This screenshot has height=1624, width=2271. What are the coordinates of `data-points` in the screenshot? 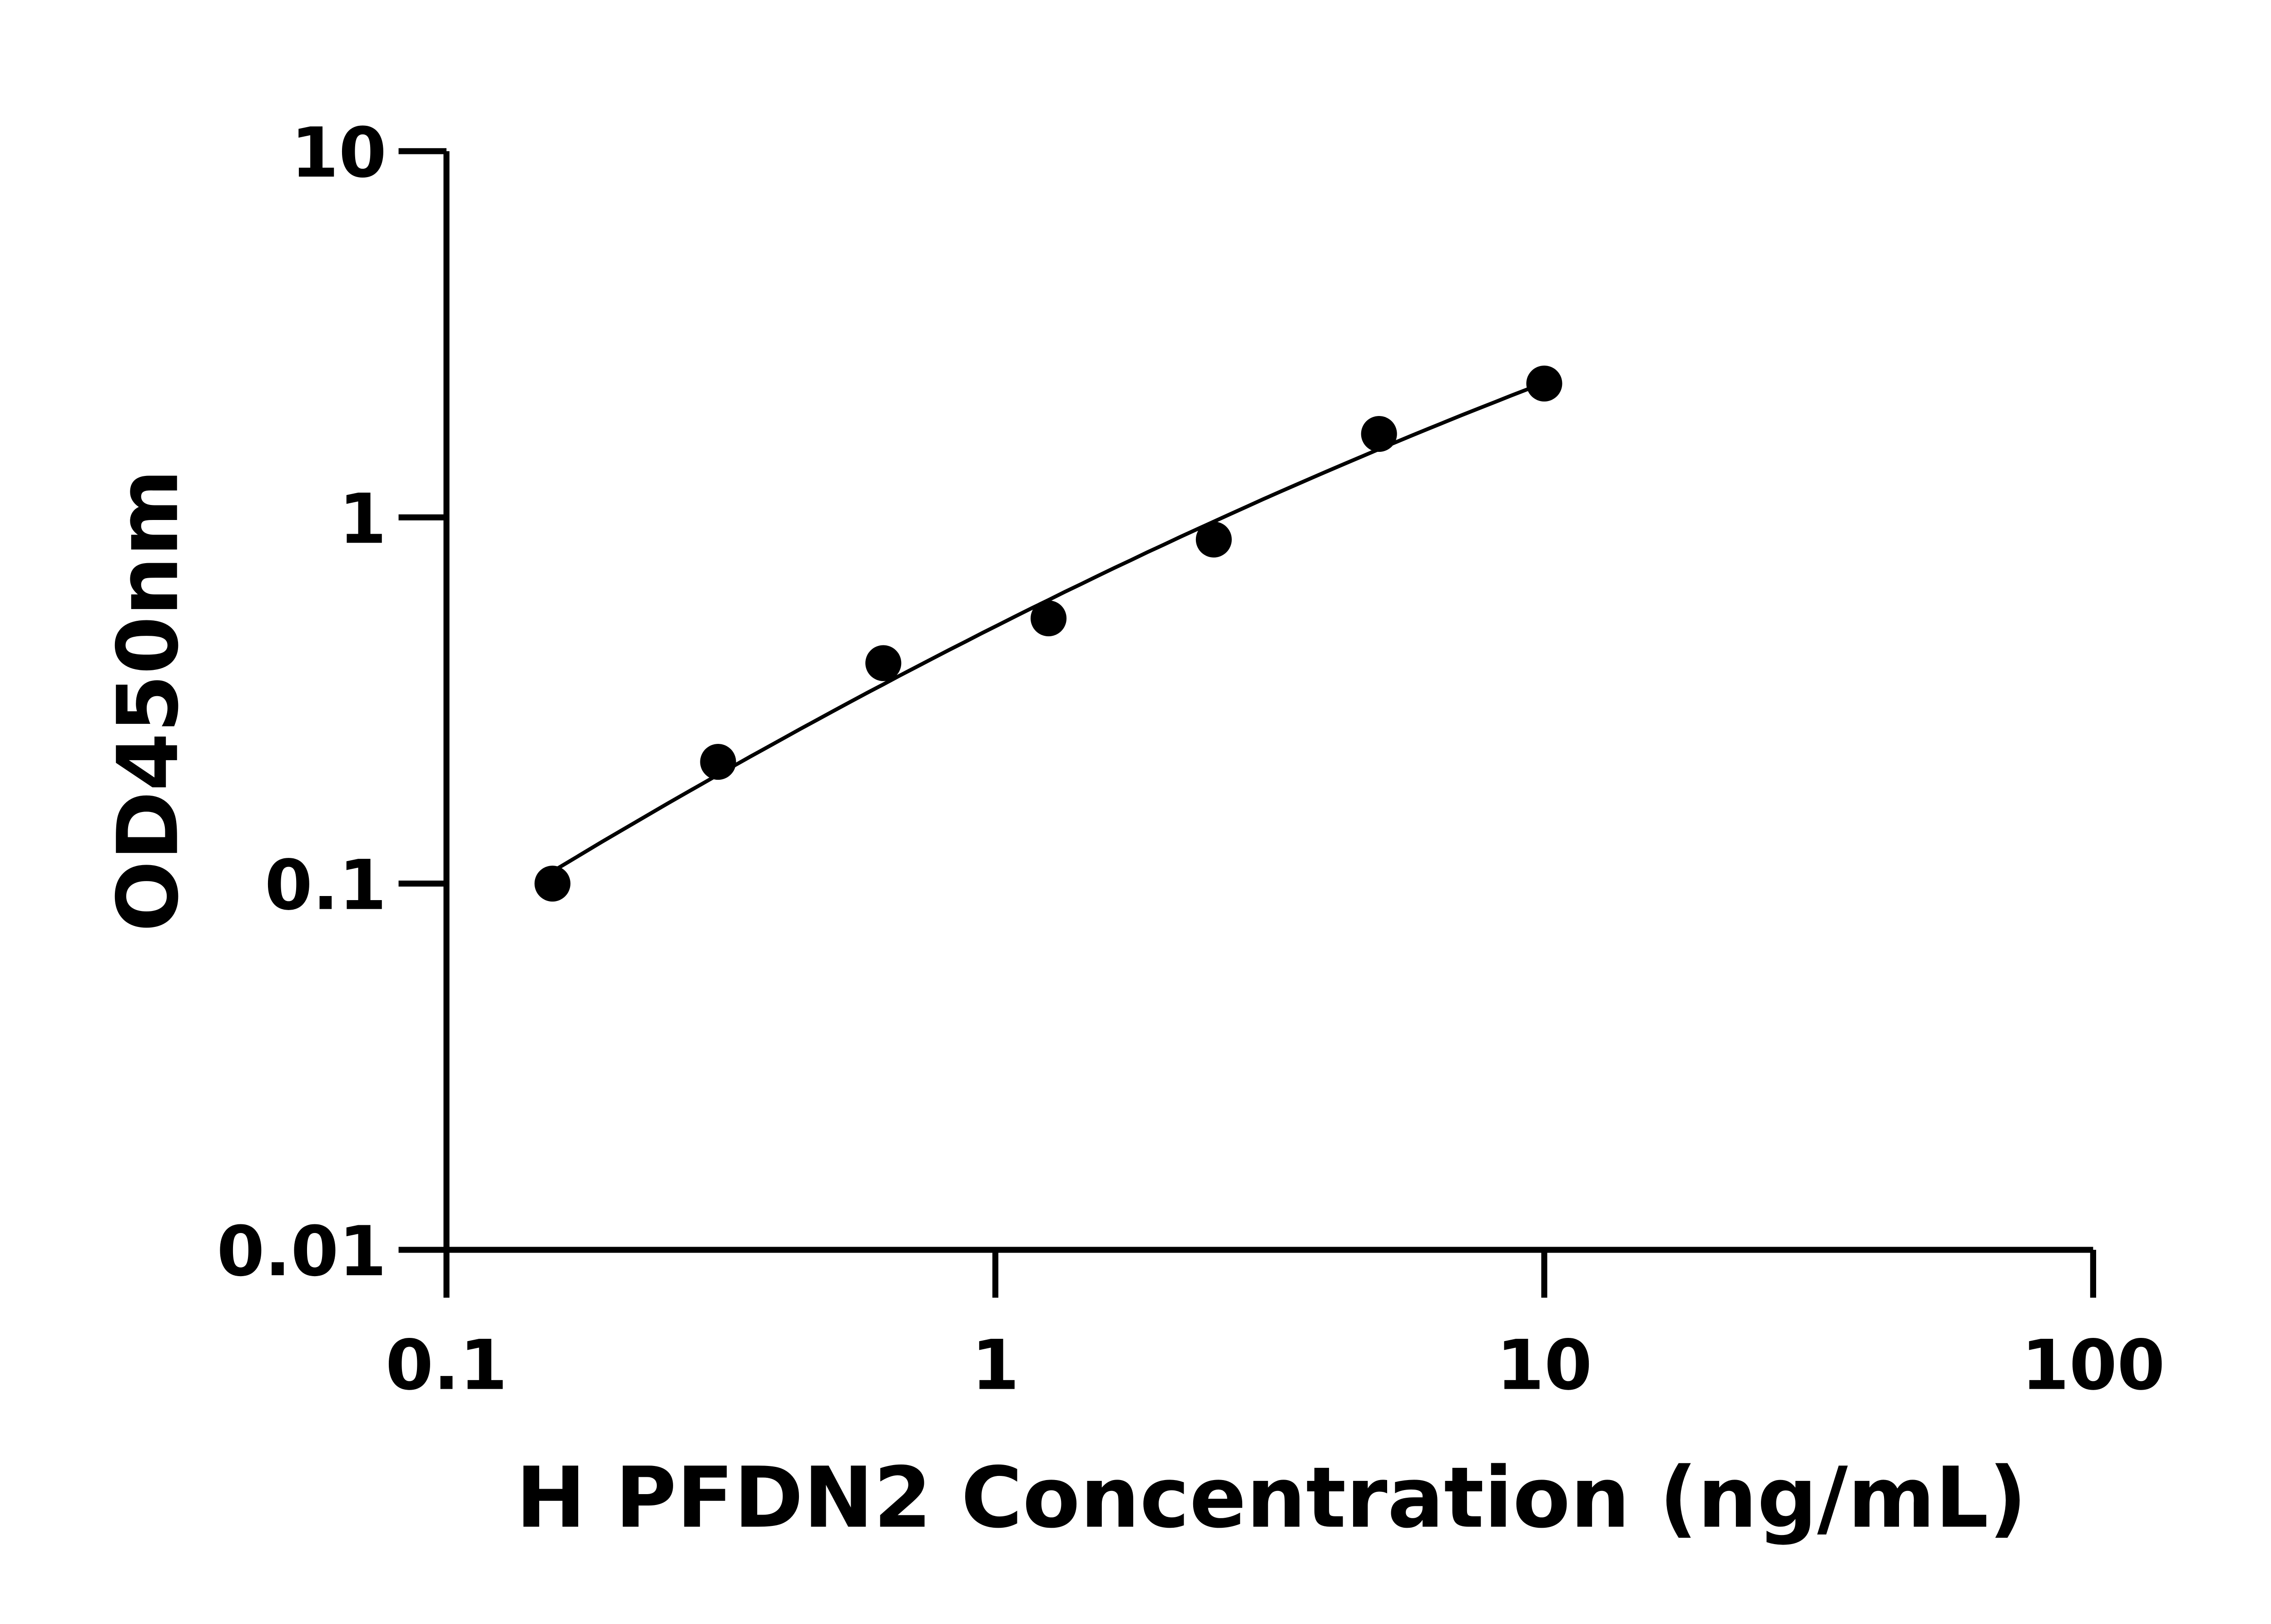 It's located at (1048, 633).